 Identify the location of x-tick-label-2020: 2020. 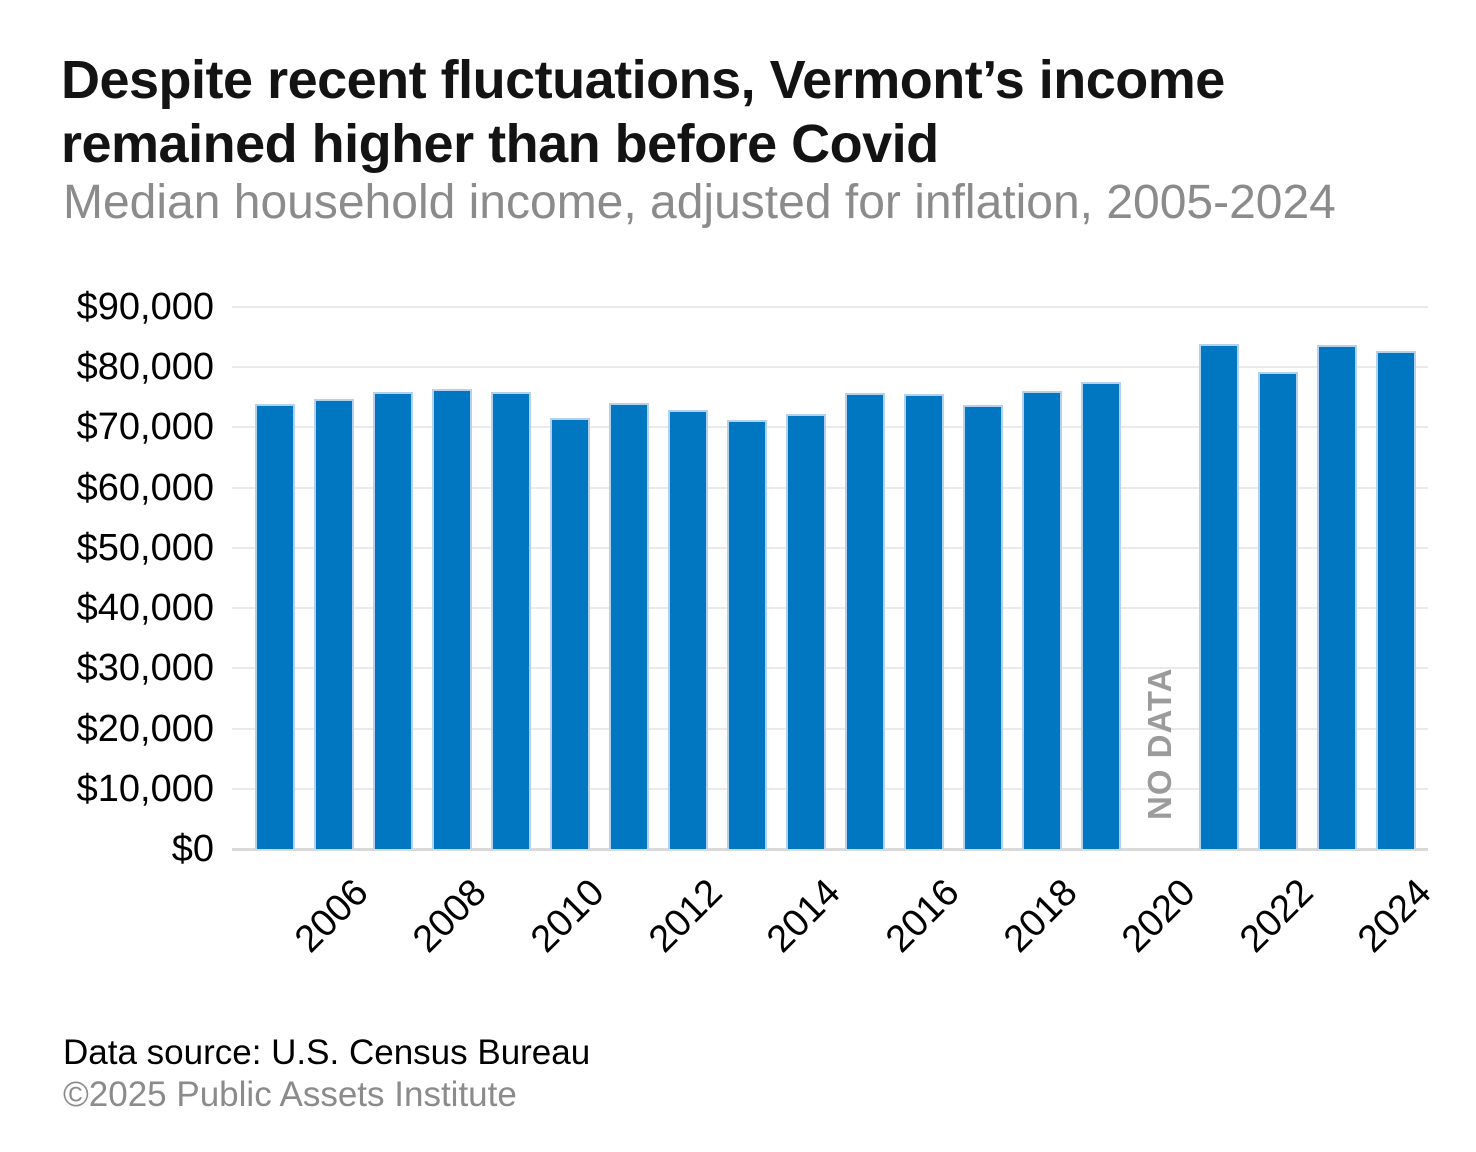
(1158, 916).